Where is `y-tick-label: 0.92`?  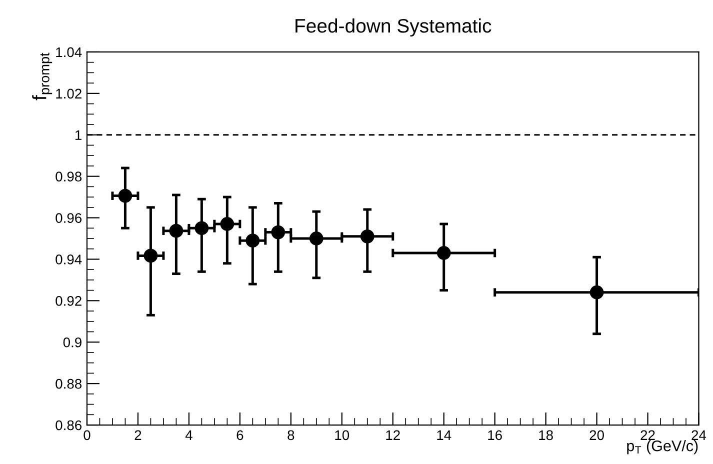 y-tick-label: 0.92 is located at coordinates (69, 301).